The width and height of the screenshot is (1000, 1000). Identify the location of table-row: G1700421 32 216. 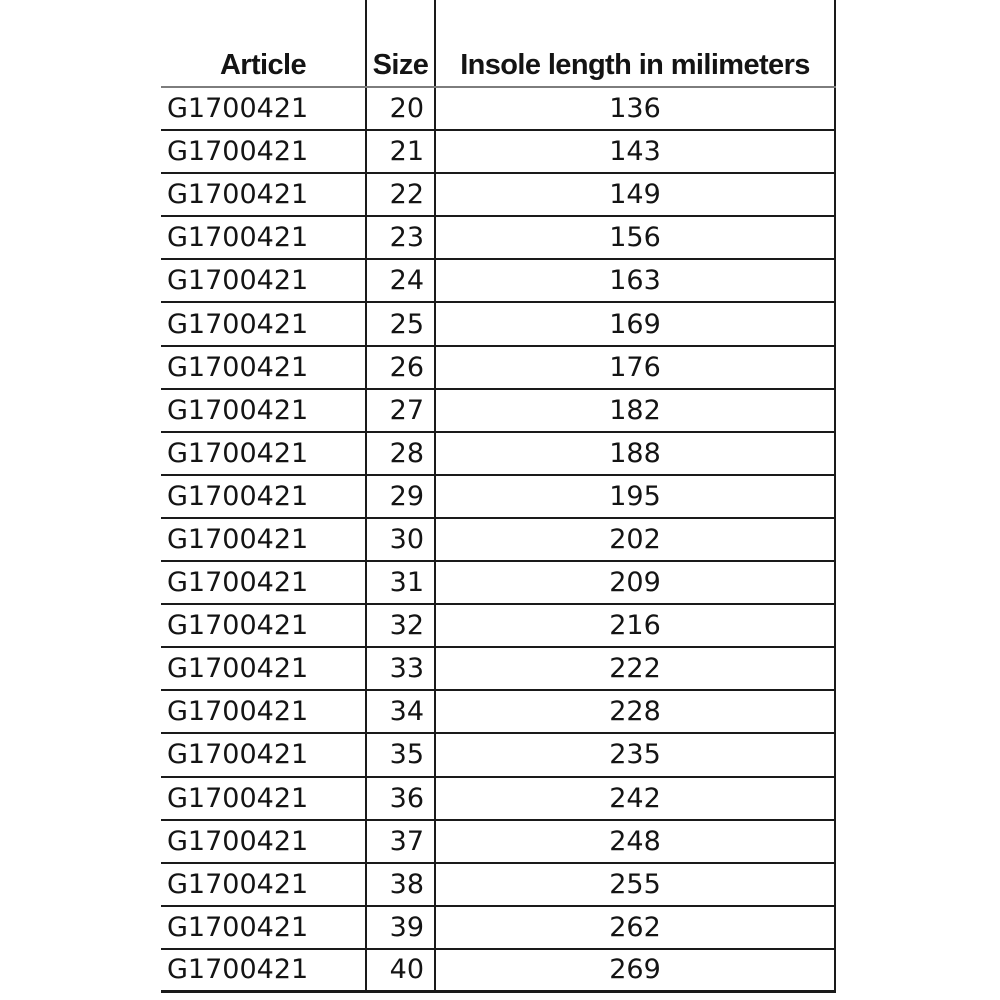
(498, 627).